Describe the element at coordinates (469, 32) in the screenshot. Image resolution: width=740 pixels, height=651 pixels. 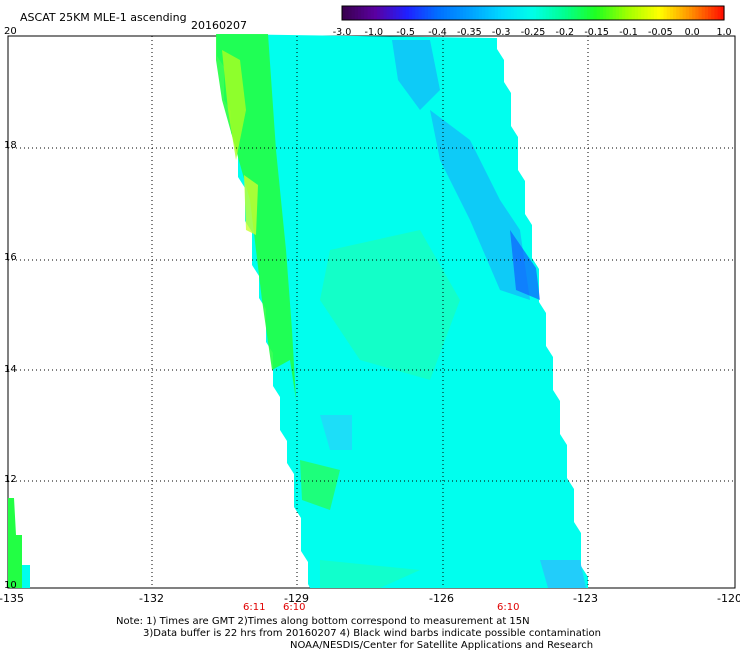
I see `colorbar-tick-label: -0.35` at that location.